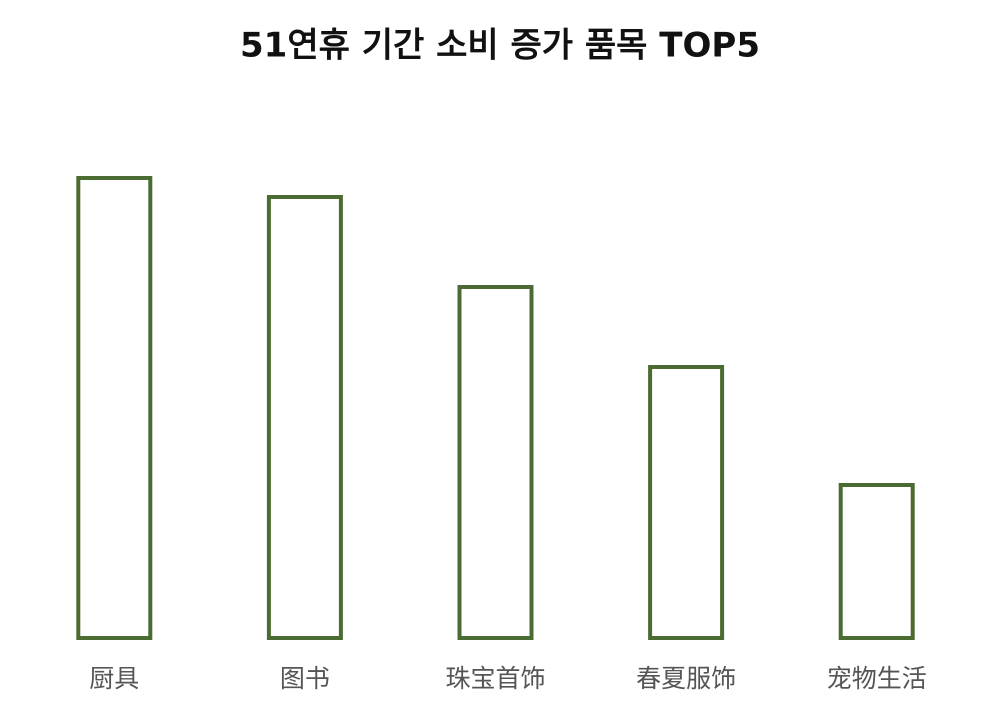 Image resolution: width=1000 pixels, height=712 pixels. Describe the element at coordinates (305, 678) in the screenshot. I see `x-tick-label: 图书` at that location.